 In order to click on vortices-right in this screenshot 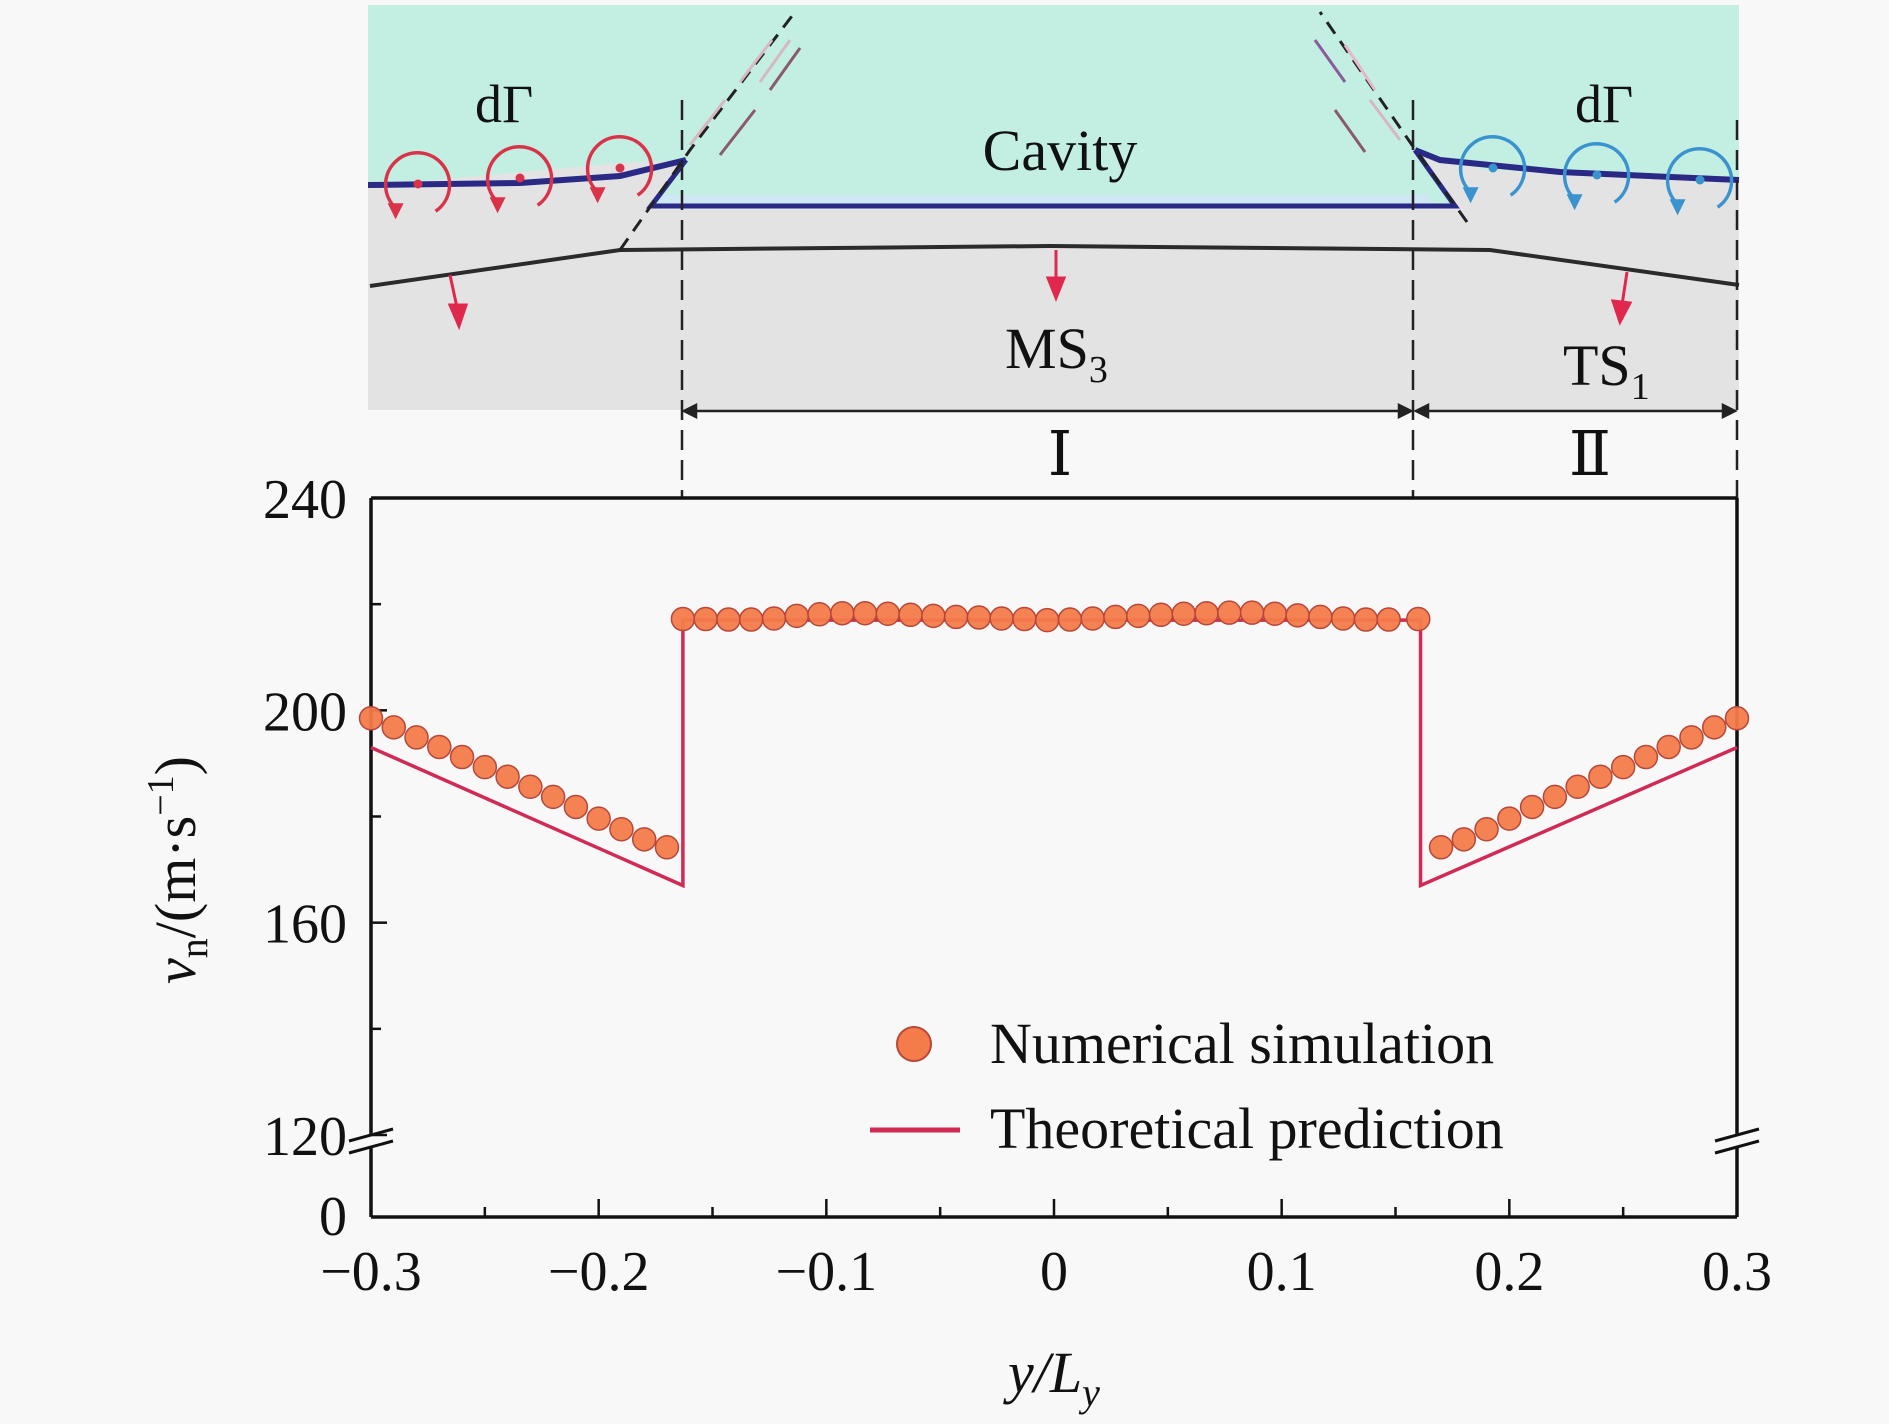, I will do `click(1596, 175)`.